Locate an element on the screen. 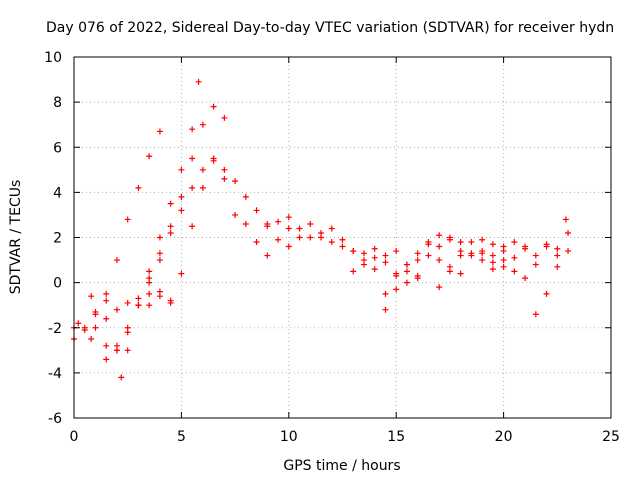 This screenshot has height=480, width=640. y-tick-label: -6 is located at coordinates (55, 419).